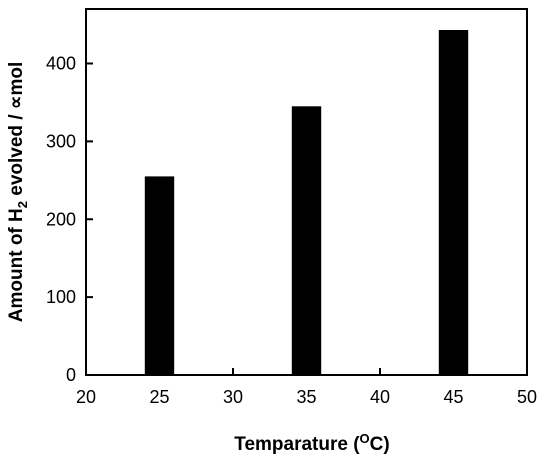  Describe the element at coordinates (380, 397) in the screenshot. I see `x-tick-label-40: 40` at that location.